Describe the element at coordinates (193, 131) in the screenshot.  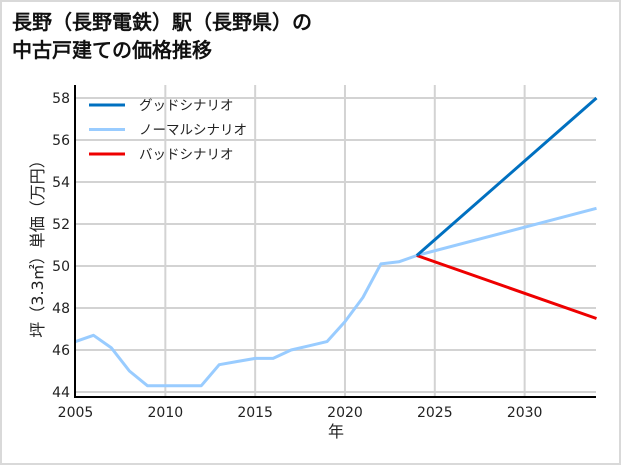
I see `legend-label: ノーマルシナリオ` at that location.